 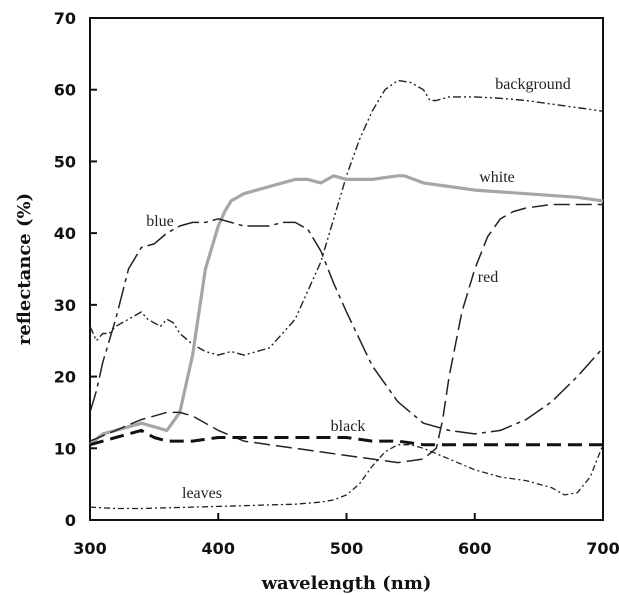 What do you see at coordinates (89, 548) in the screenshot?
I see `x-tick-label: 300` at bounding box center [89, 548].